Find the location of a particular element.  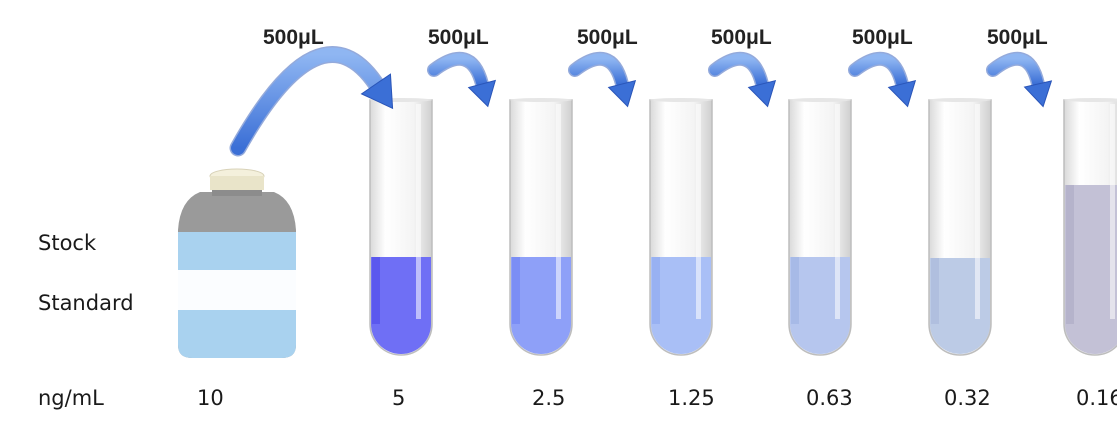

stock-concentration: 10 is located at coordinates (210, 398).